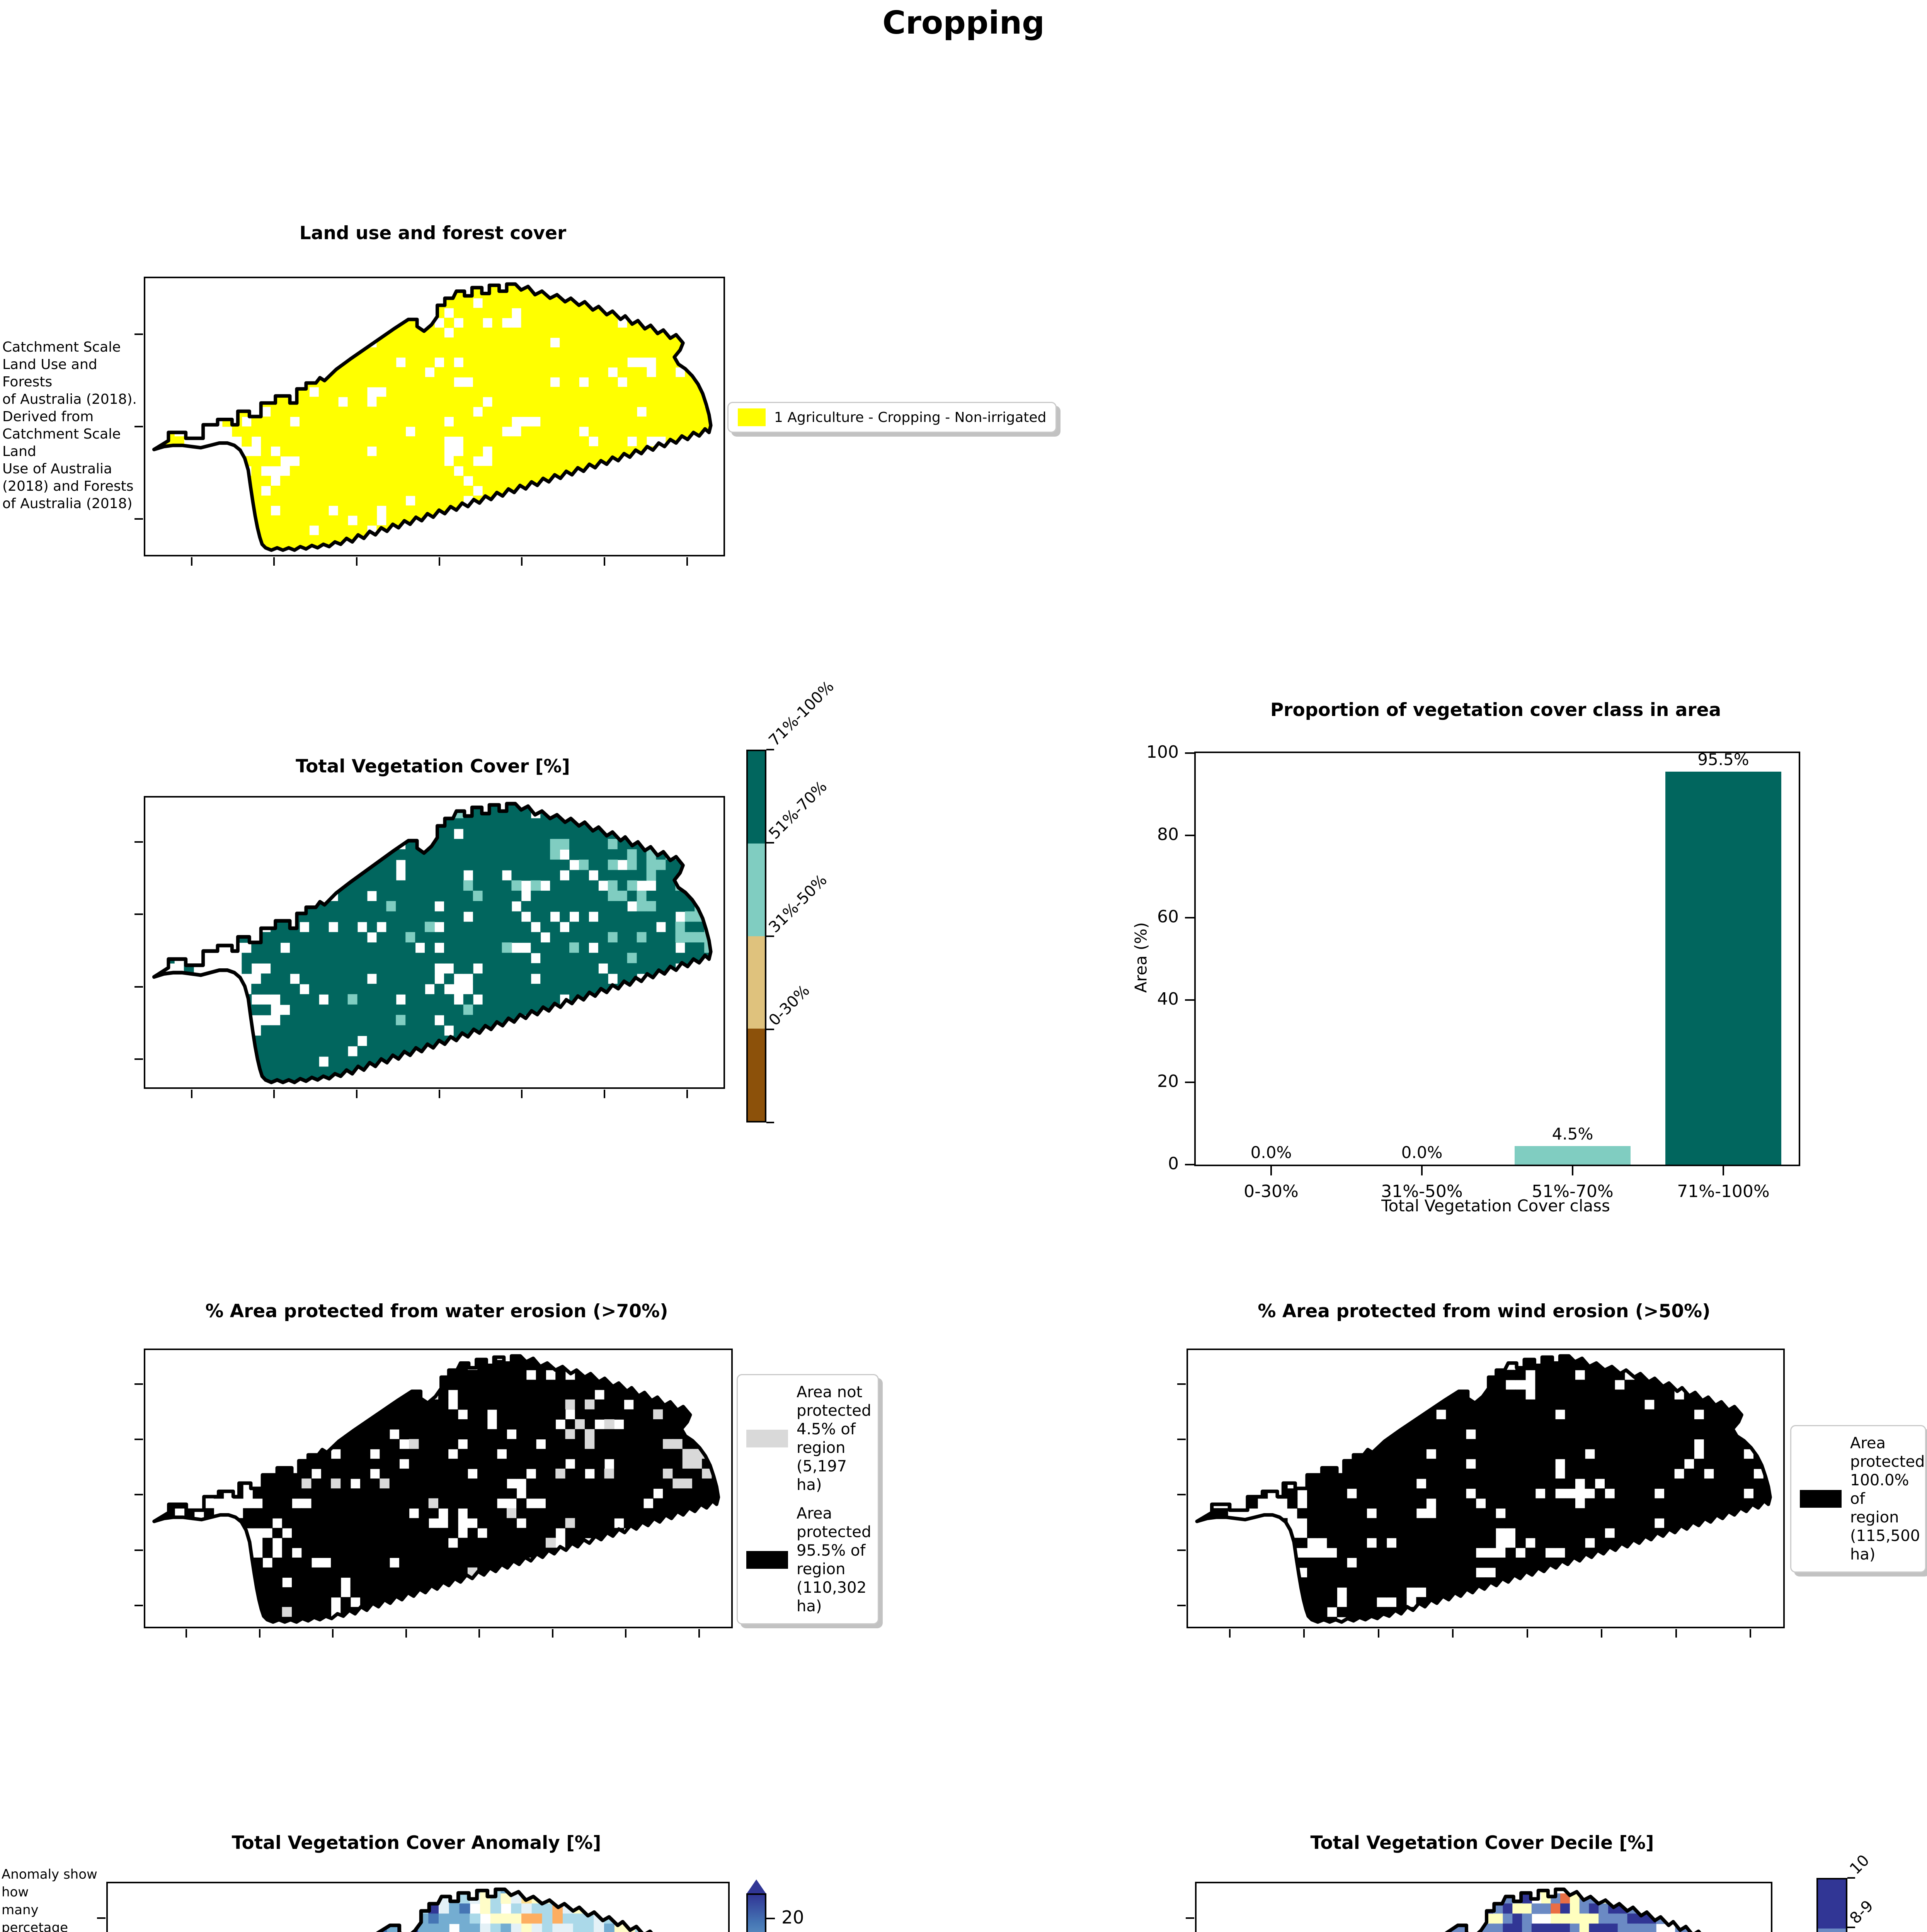 The width and height of the screenshot is (1927, 1932). I want to click on y-tick-label: 20, so click(1168, 1081).